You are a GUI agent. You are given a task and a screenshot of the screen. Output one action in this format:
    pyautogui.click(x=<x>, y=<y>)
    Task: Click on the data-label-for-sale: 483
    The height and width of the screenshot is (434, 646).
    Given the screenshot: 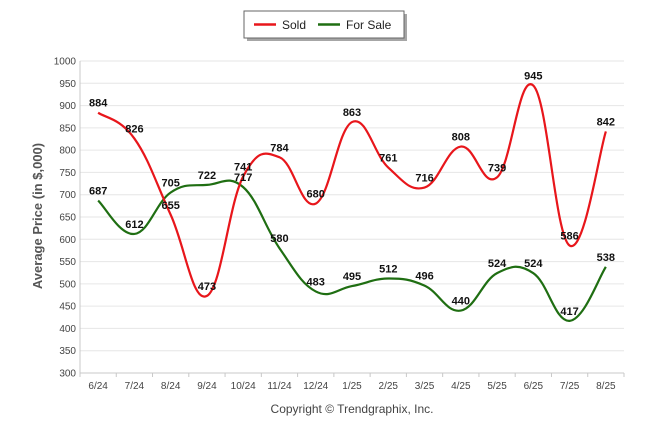 What is the action you would take?
    pyautogui.click(x=316, y=282)
    